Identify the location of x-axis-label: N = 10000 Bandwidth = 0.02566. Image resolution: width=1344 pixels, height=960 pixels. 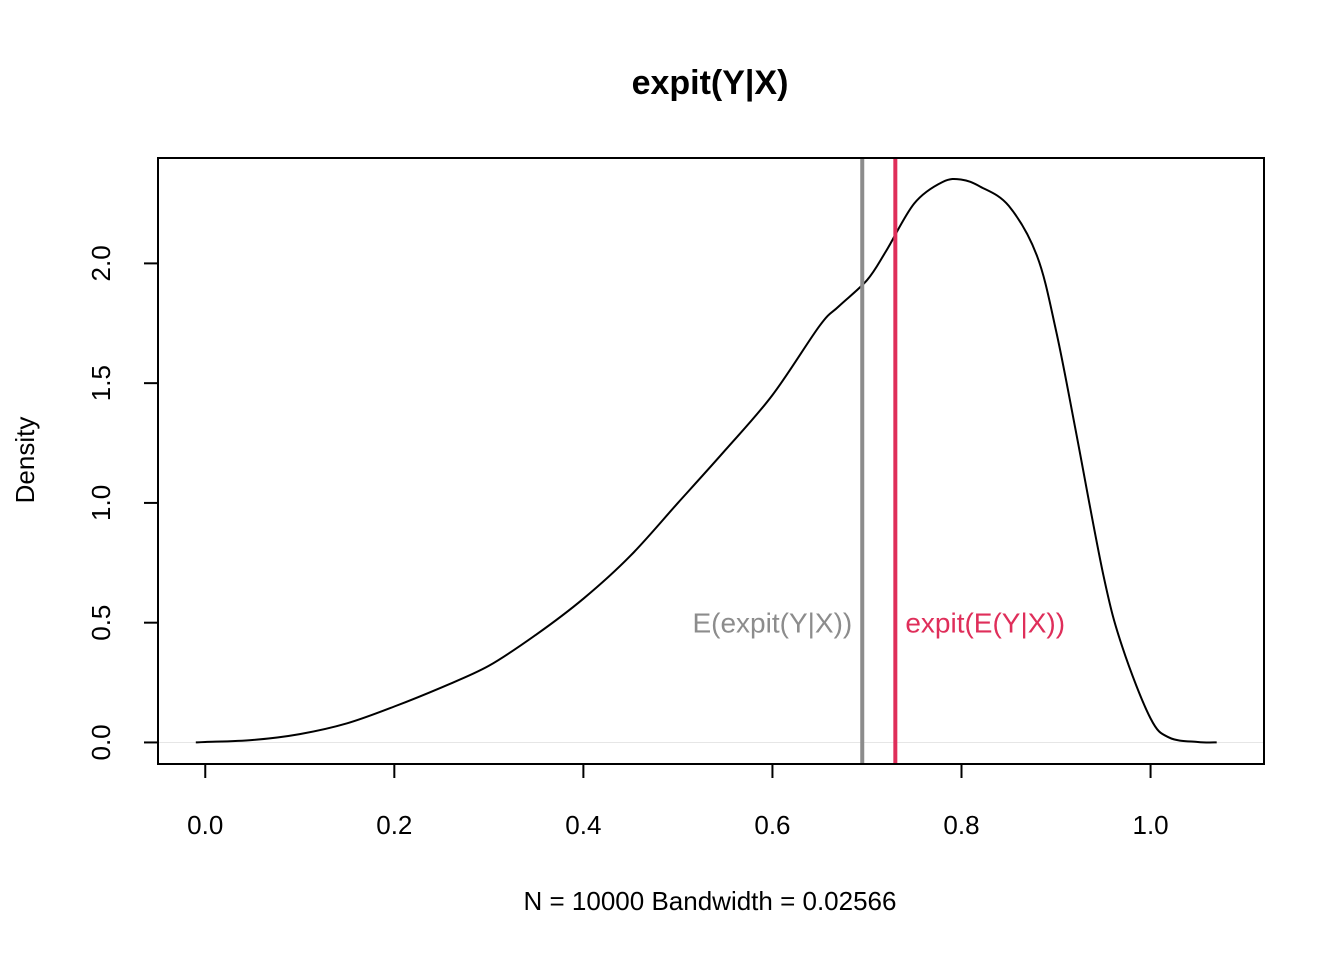
(710, 901).